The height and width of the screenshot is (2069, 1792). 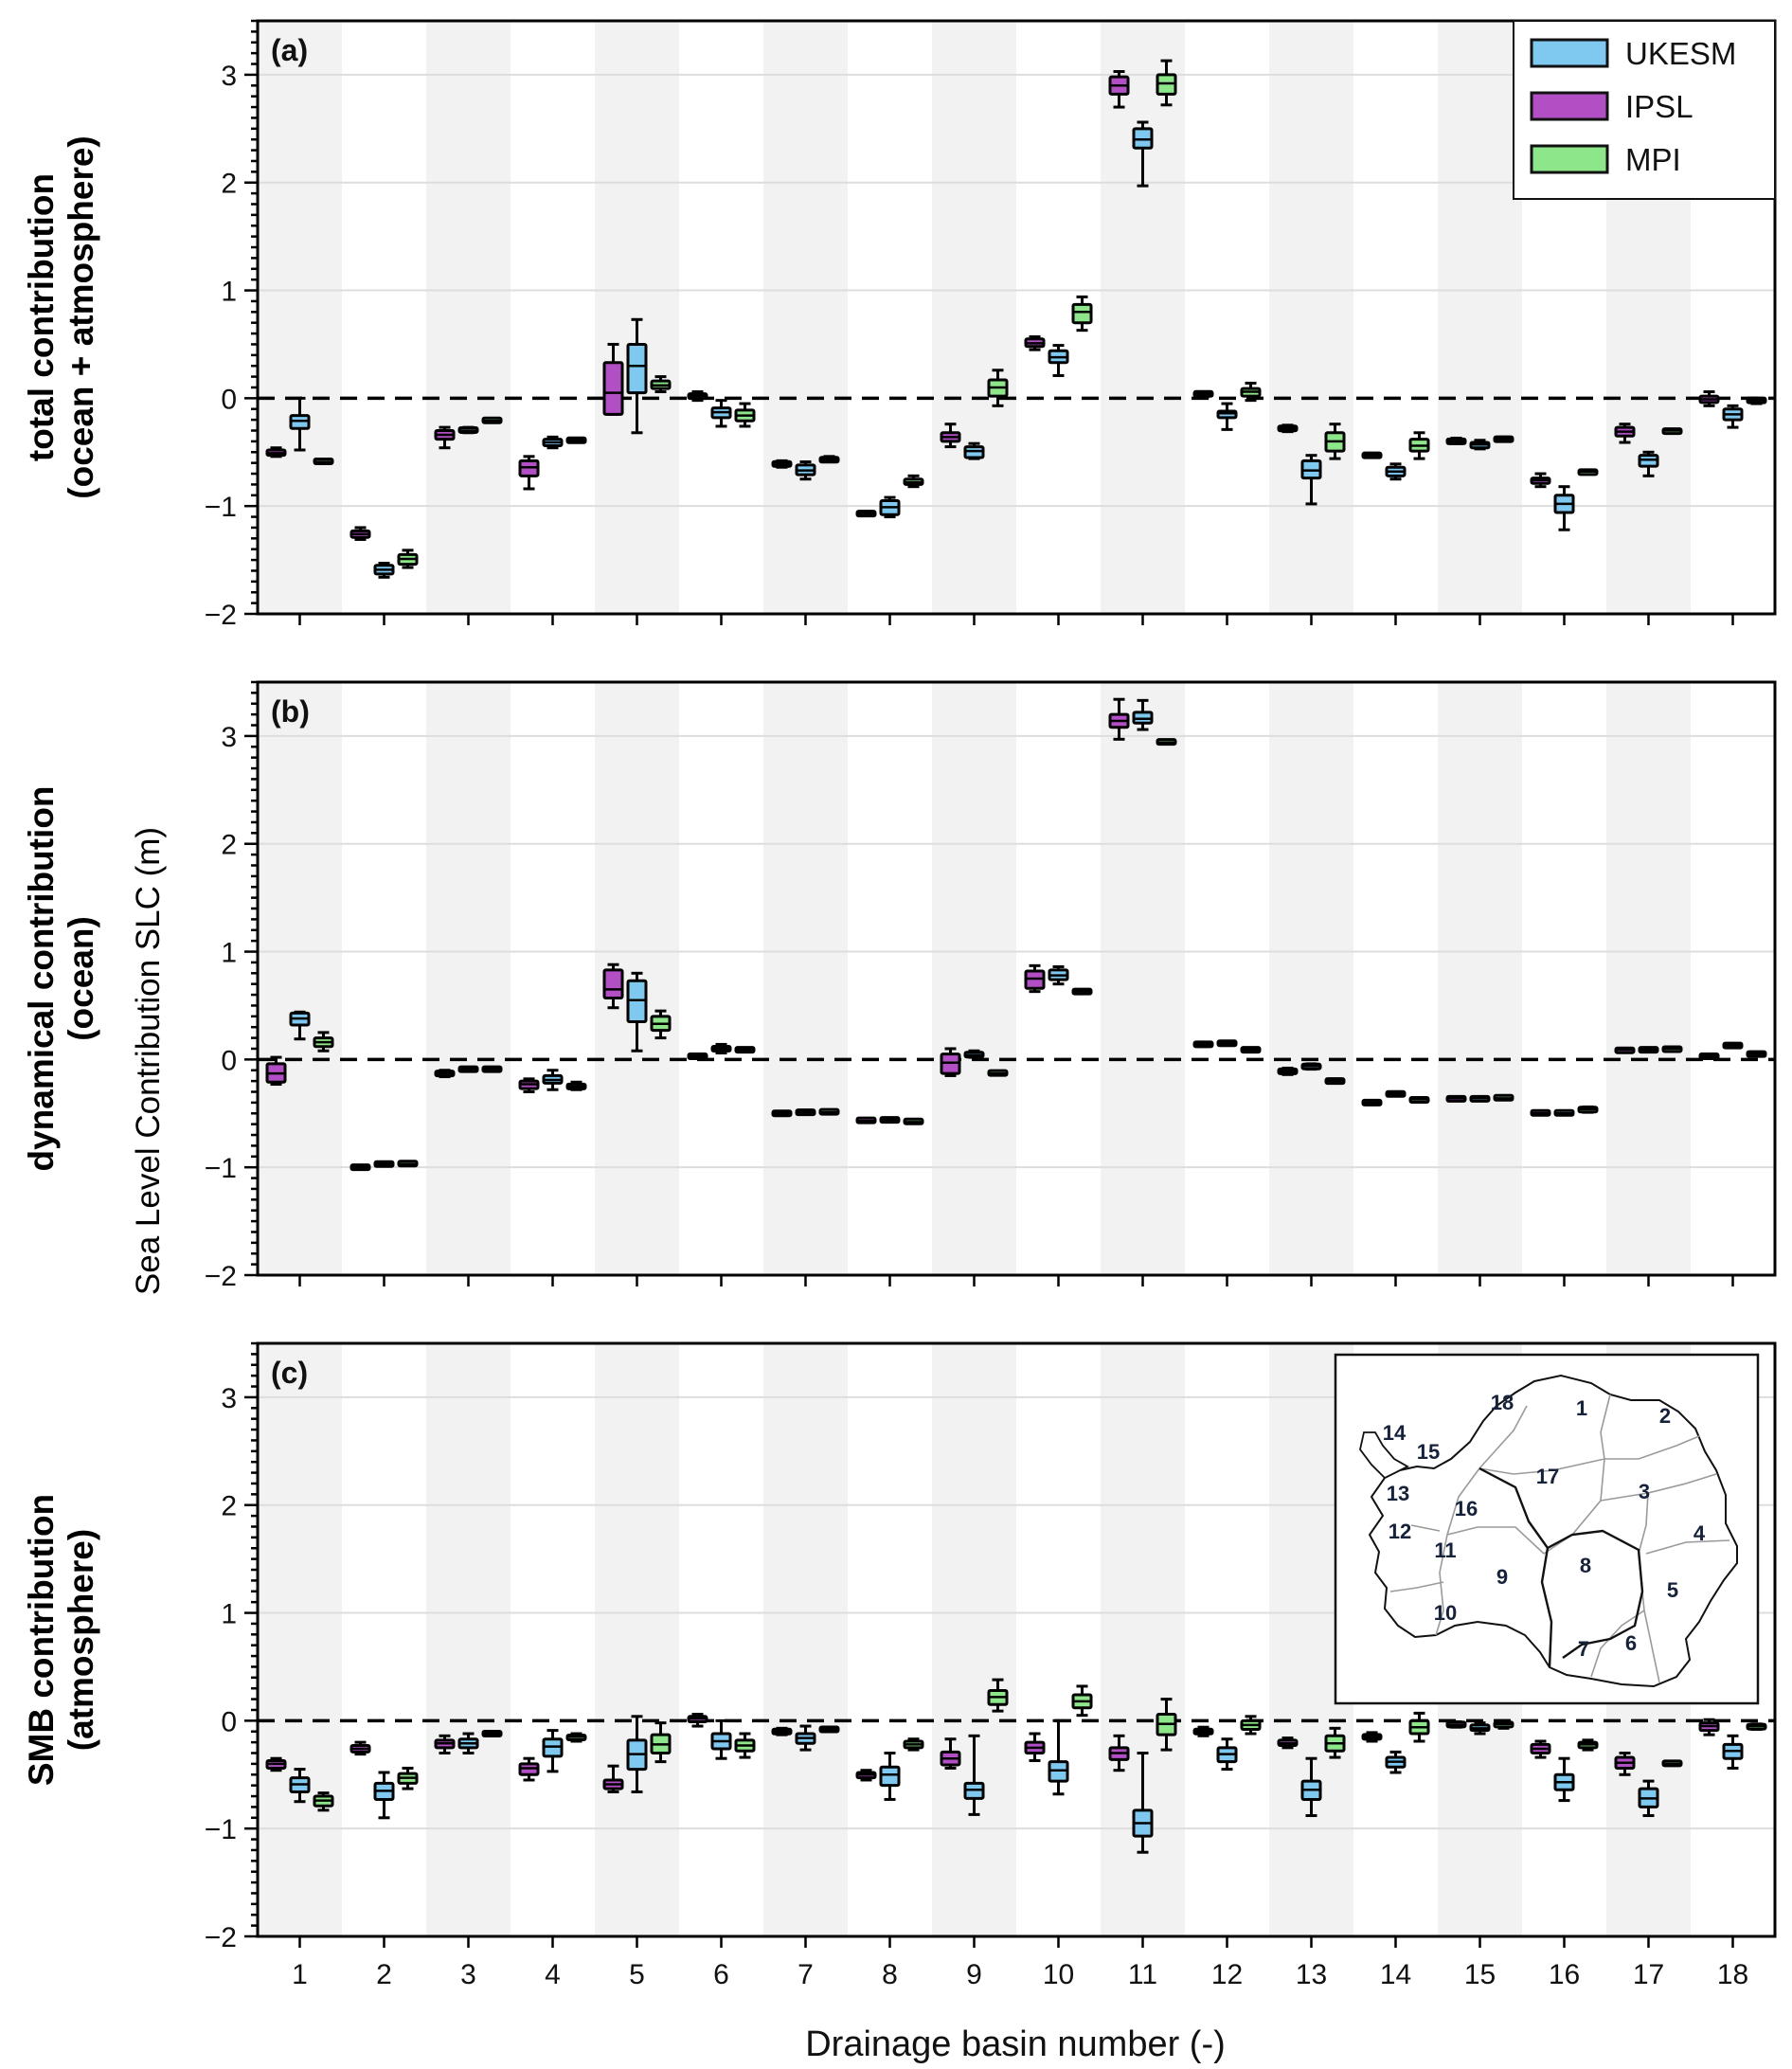 I want to click on legend-label-ukesm: UKESM, so click(x=1680, y=53).